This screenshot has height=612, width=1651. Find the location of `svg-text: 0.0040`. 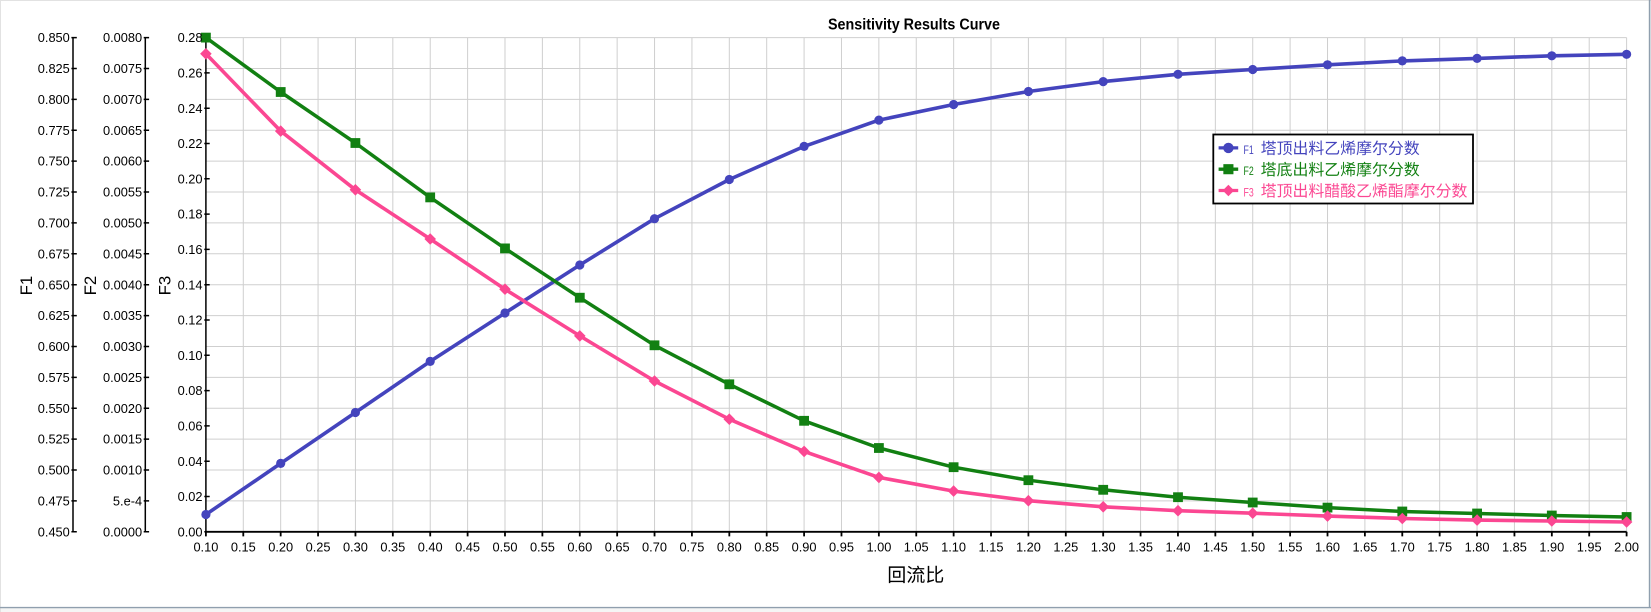

svg-text: 0.0040 is located at coordinates (122, 284).